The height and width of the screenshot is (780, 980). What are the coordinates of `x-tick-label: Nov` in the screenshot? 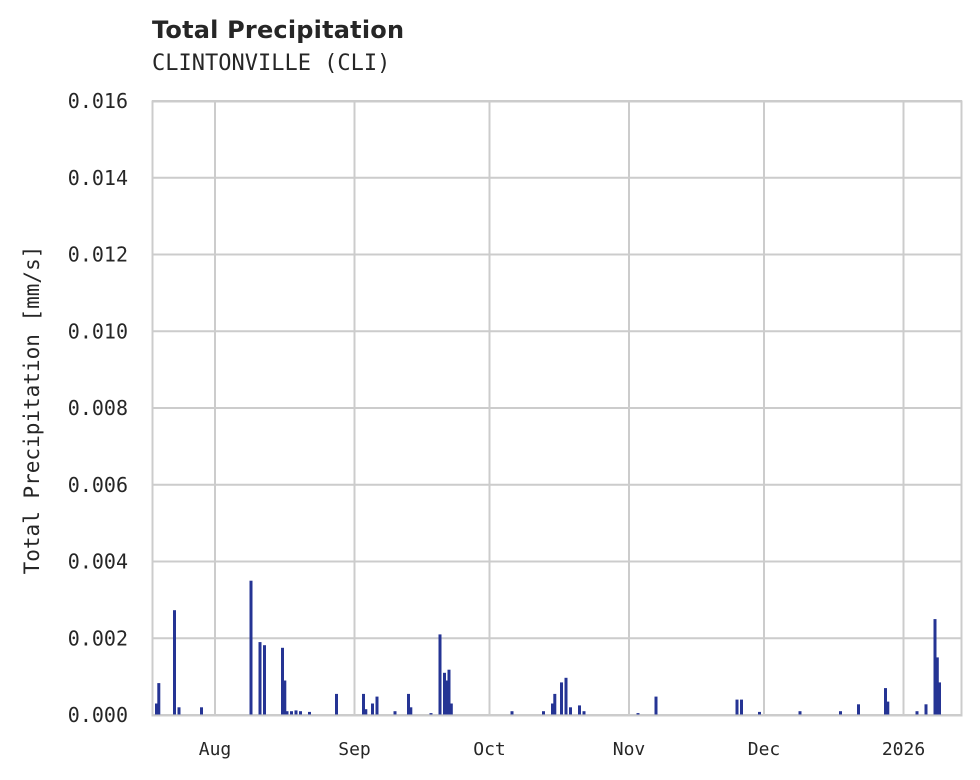 It's located at (629, 749).